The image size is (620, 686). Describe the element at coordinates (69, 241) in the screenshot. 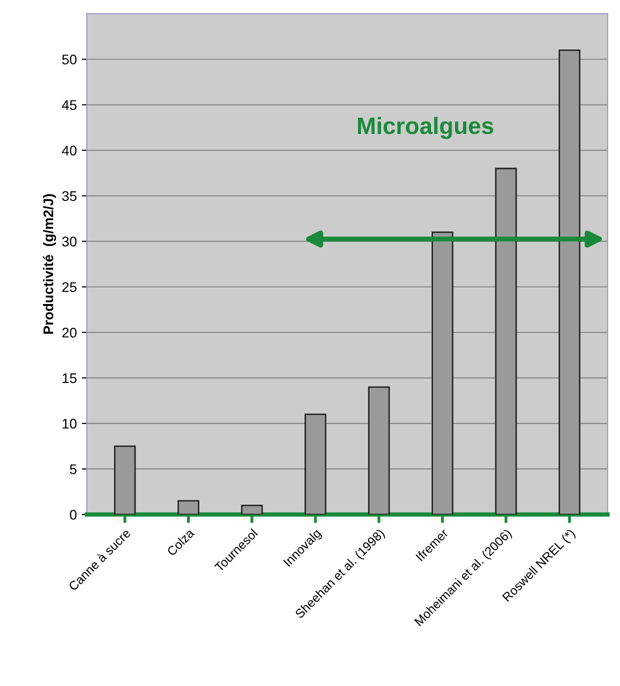

I see `y-tick-label: 30` at that location.